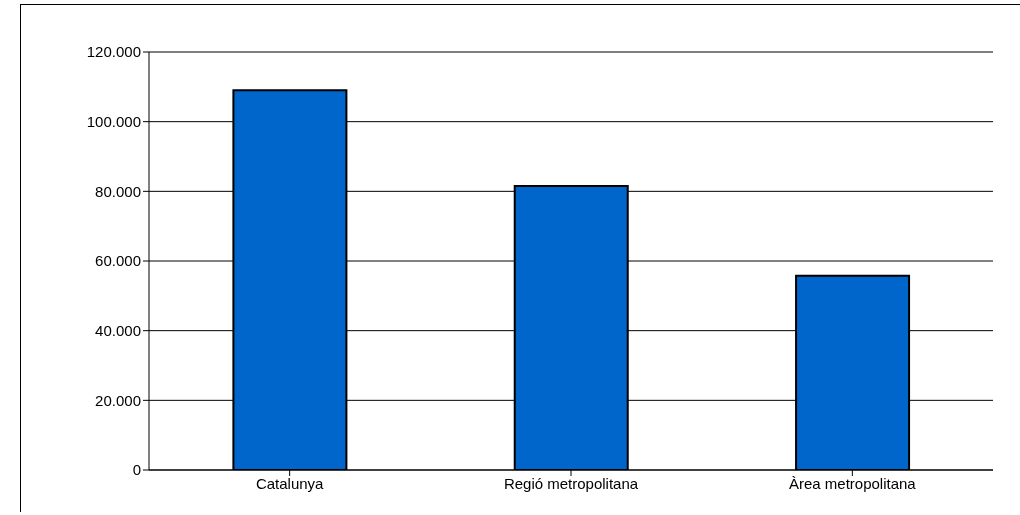  What do you see at coordinates (136, 470) in the screenshot?
I see `y-tick-label: 0` at bounding box center [136, 470].